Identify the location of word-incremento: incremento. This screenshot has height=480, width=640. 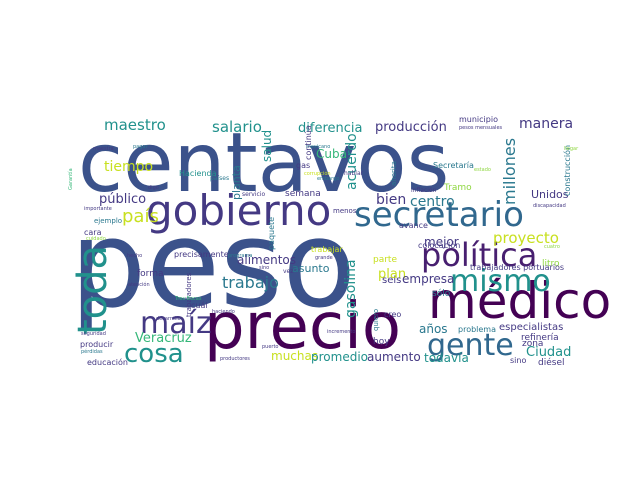
(341, 332).